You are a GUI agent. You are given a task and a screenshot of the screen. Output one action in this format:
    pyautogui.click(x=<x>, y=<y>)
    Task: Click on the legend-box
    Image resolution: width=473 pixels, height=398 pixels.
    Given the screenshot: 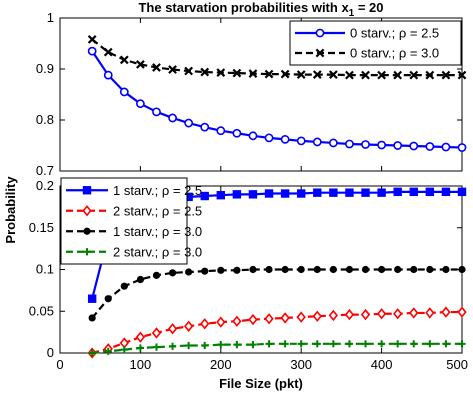 What is the action you would take?
    pyautogui.click(x=375, y=43)
    